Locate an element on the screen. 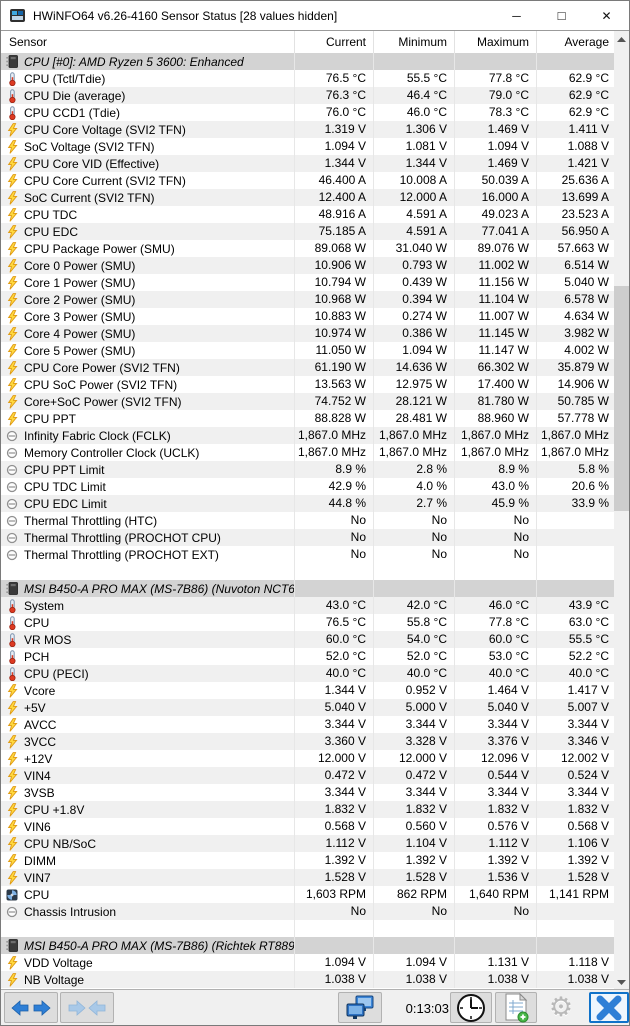 The image size is (630, 1026). scroll-down-arrow-icon is located at coordinates (621, 982).